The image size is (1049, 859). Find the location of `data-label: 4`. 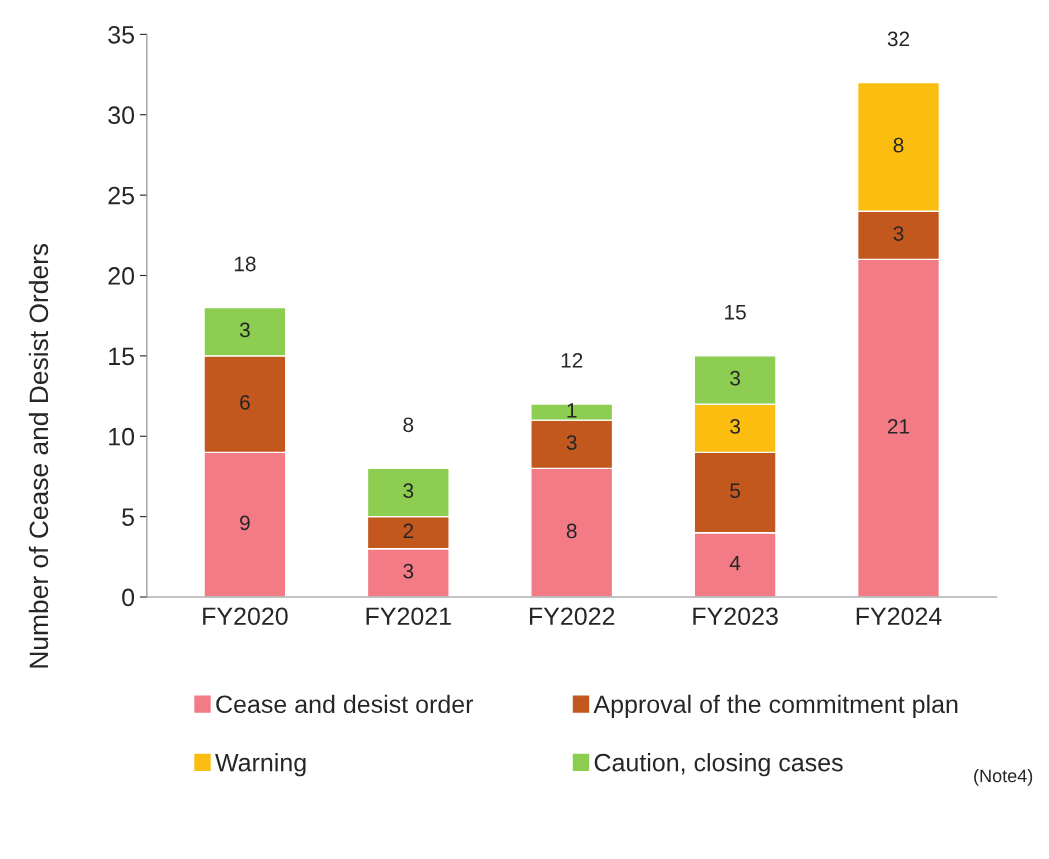

data-label: 4 is located at coordinates (735, 563).